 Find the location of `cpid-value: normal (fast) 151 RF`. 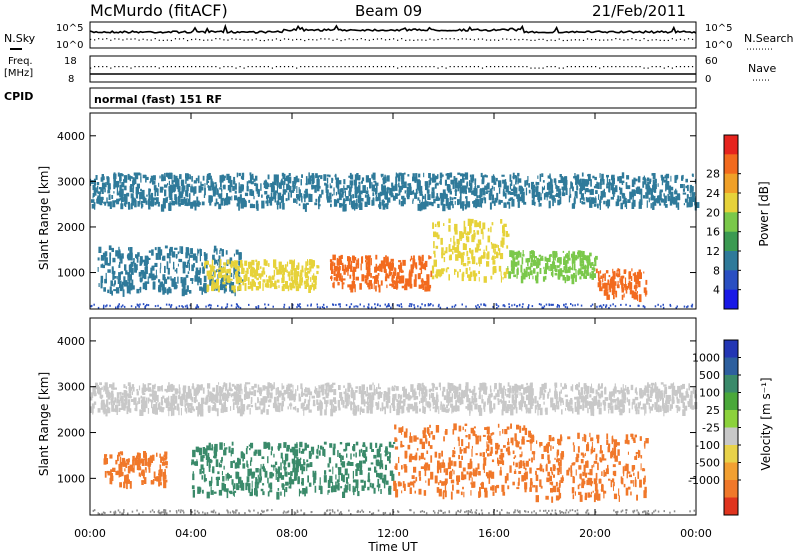

cpid-value: normal (fast) 151 RF is located at coordinates (158, 99).